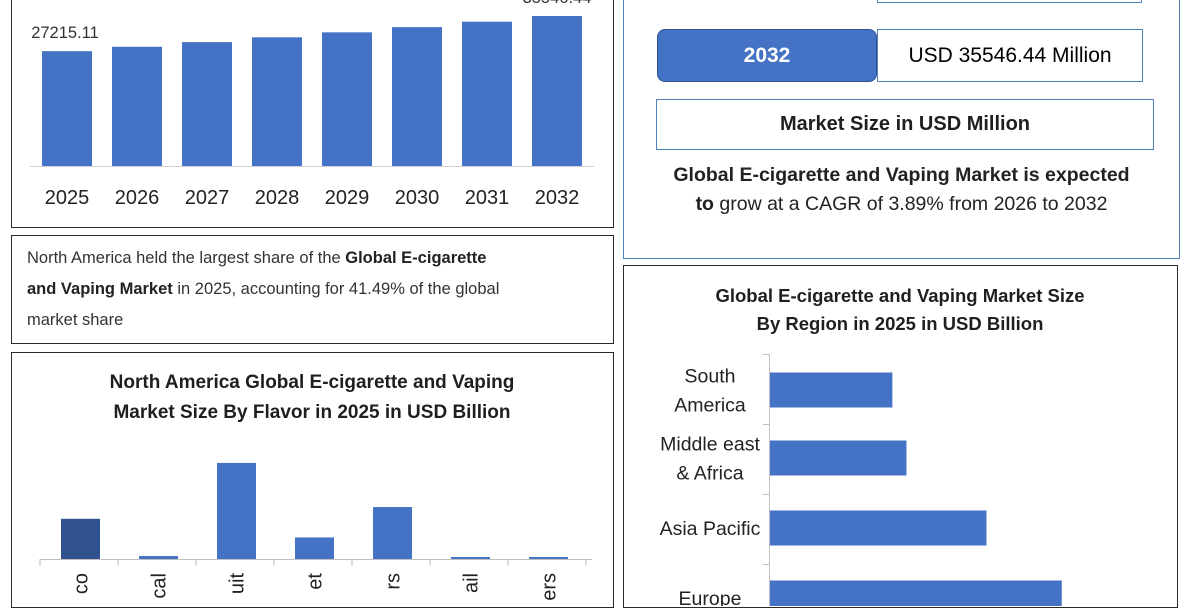  Describe the element at coordinates (1009, 1) in the screenshot. I see `partial-row-value` at that location.